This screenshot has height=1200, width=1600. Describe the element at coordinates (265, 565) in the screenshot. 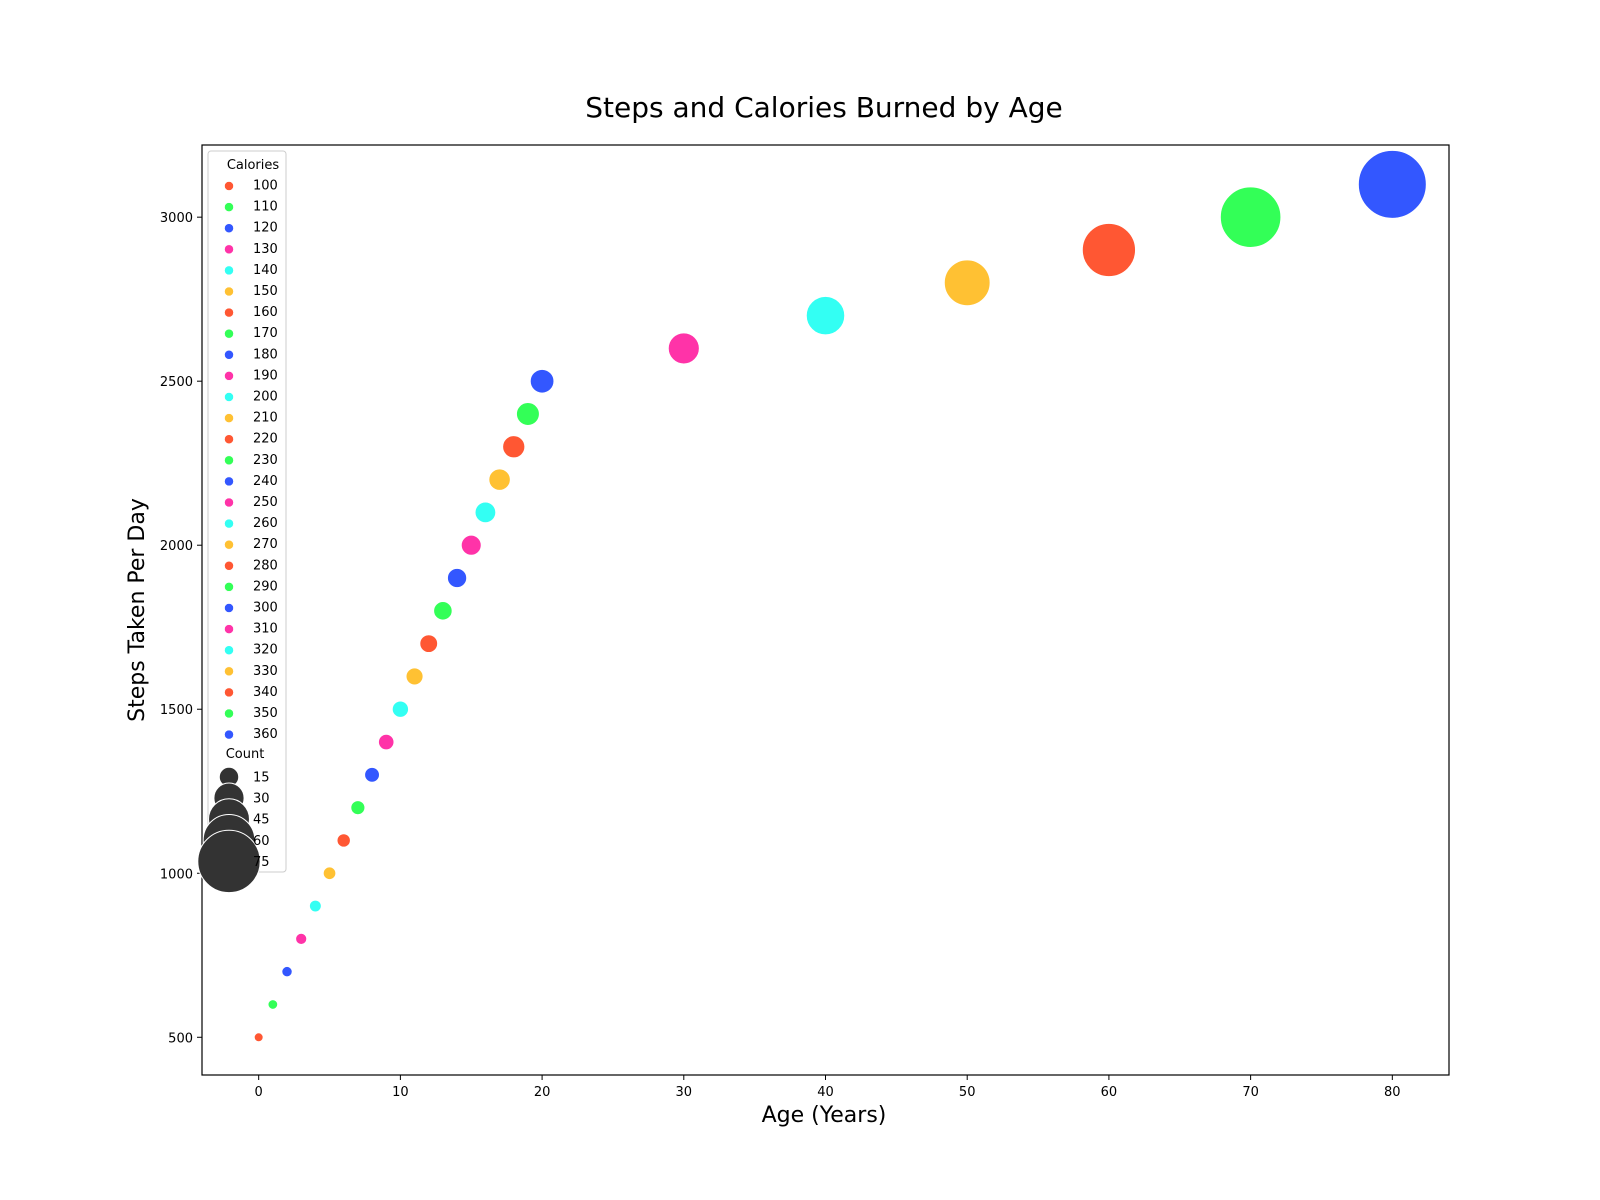

I see `legend-calories-label: 280` at that location.